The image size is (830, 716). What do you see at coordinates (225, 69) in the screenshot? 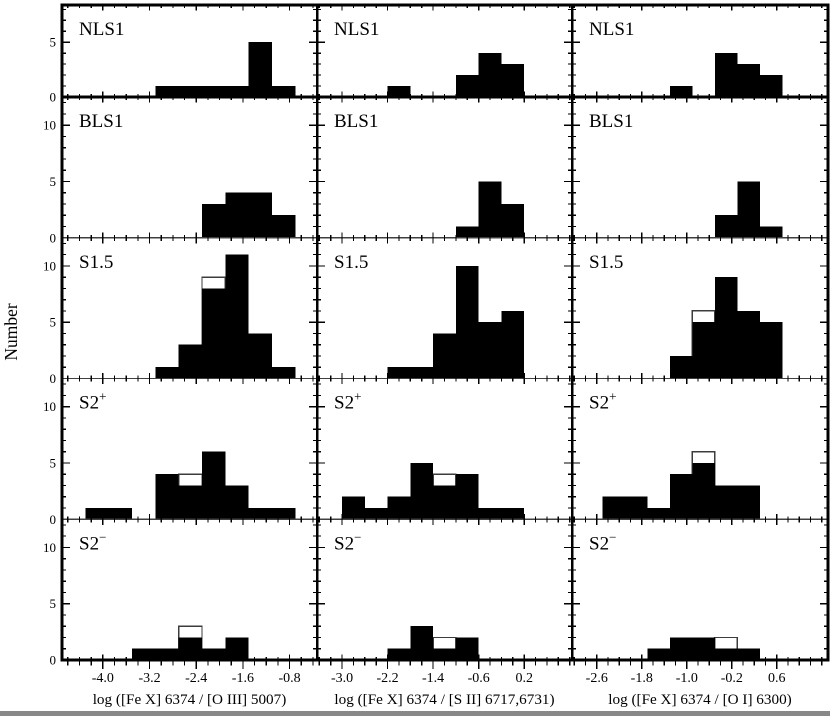
I see `panel-NLS1-col1` at bounding box center [225, 69].